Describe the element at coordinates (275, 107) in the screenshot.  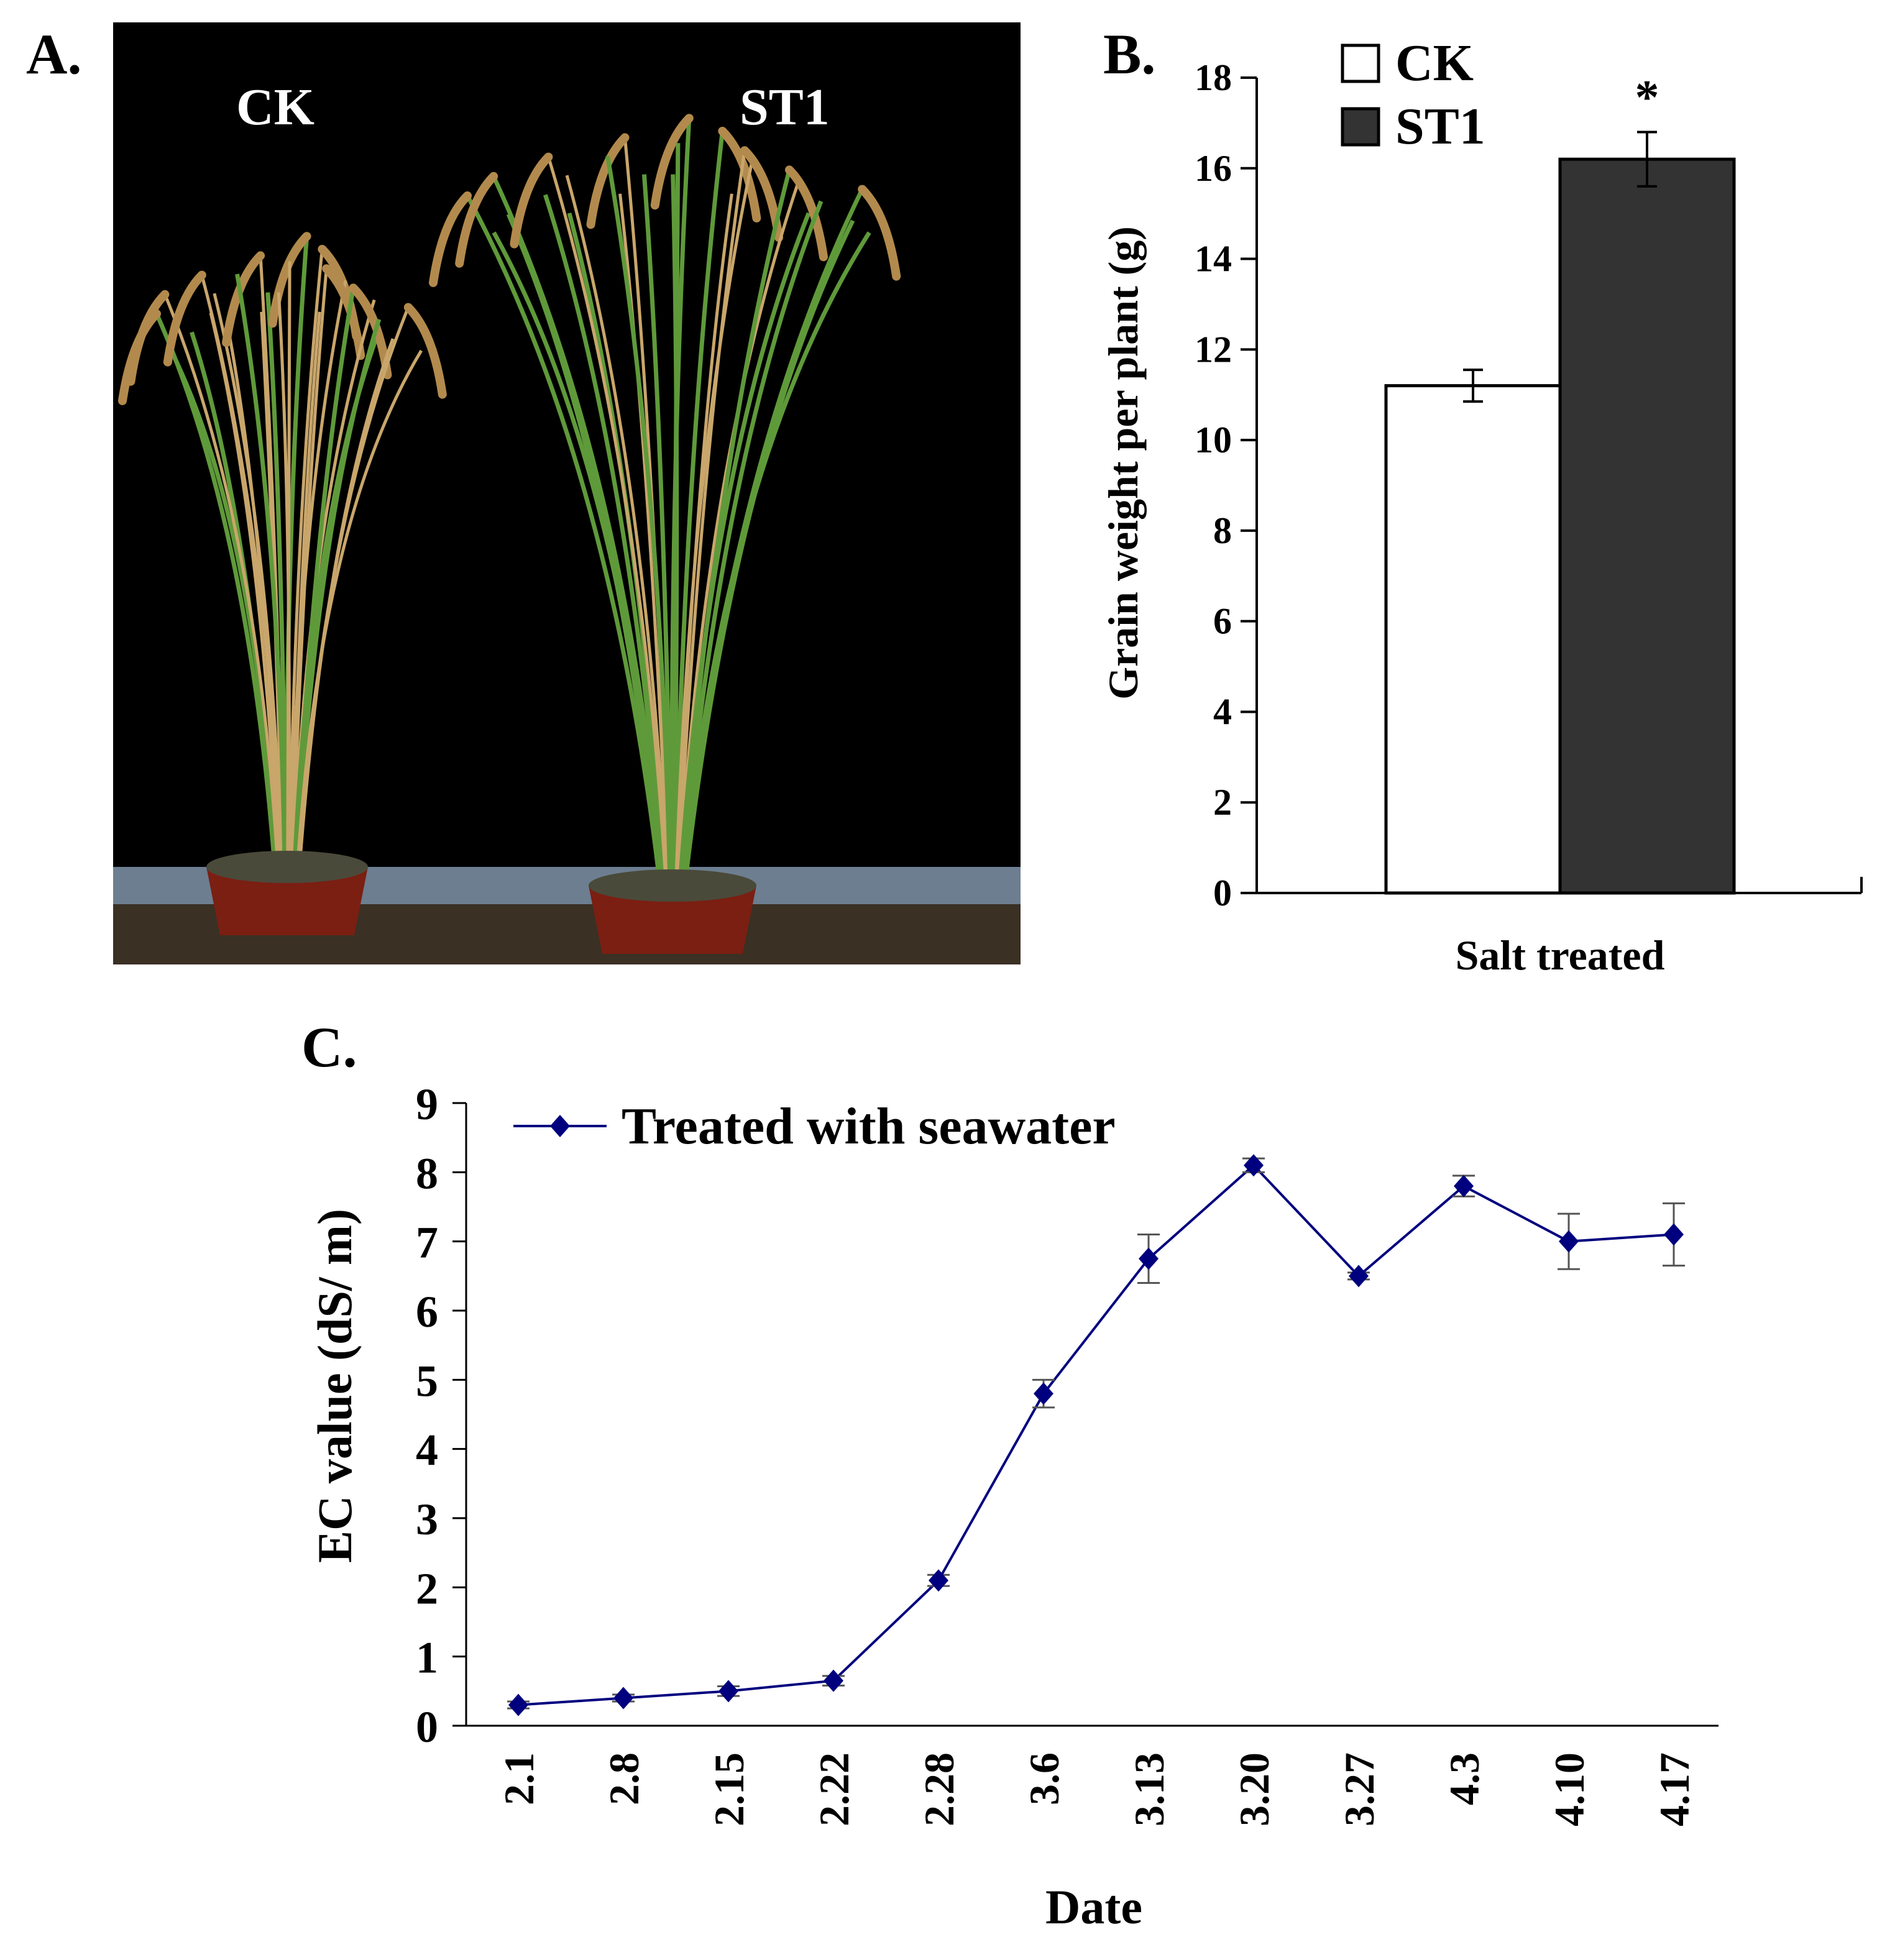
I see `photo-caption-ck: CK` at that location.